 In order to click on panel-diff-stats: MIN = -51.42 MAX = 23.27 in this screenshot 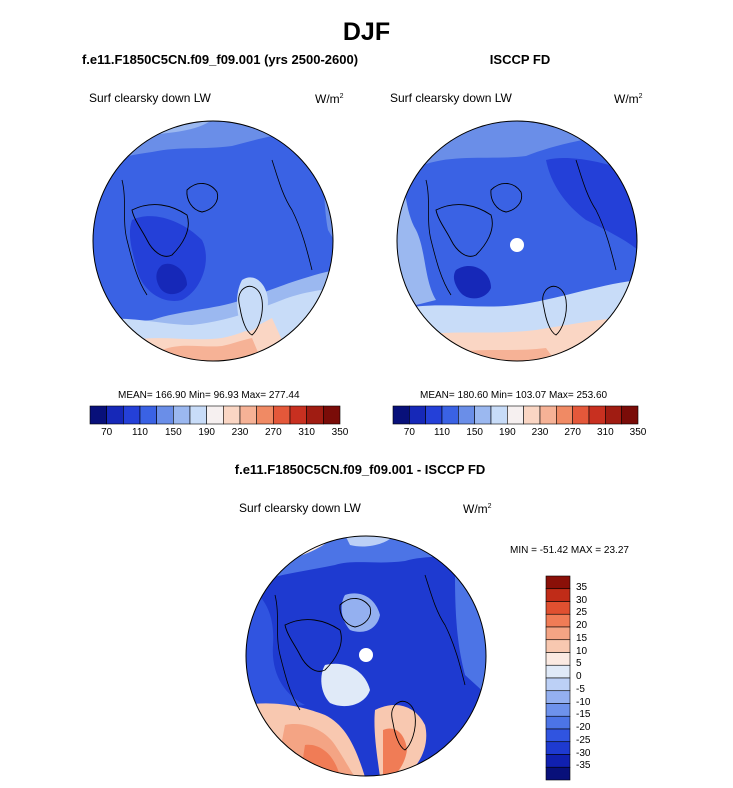, I will do `click(569, 550)`.